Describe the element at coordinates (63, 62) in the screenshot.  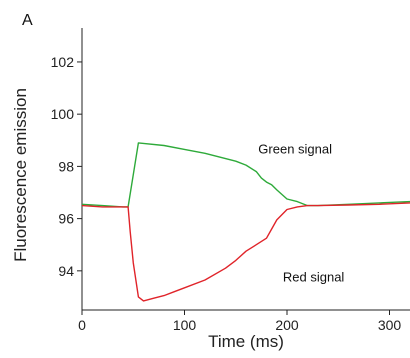
I see `y-tick-label: 102` at that location.